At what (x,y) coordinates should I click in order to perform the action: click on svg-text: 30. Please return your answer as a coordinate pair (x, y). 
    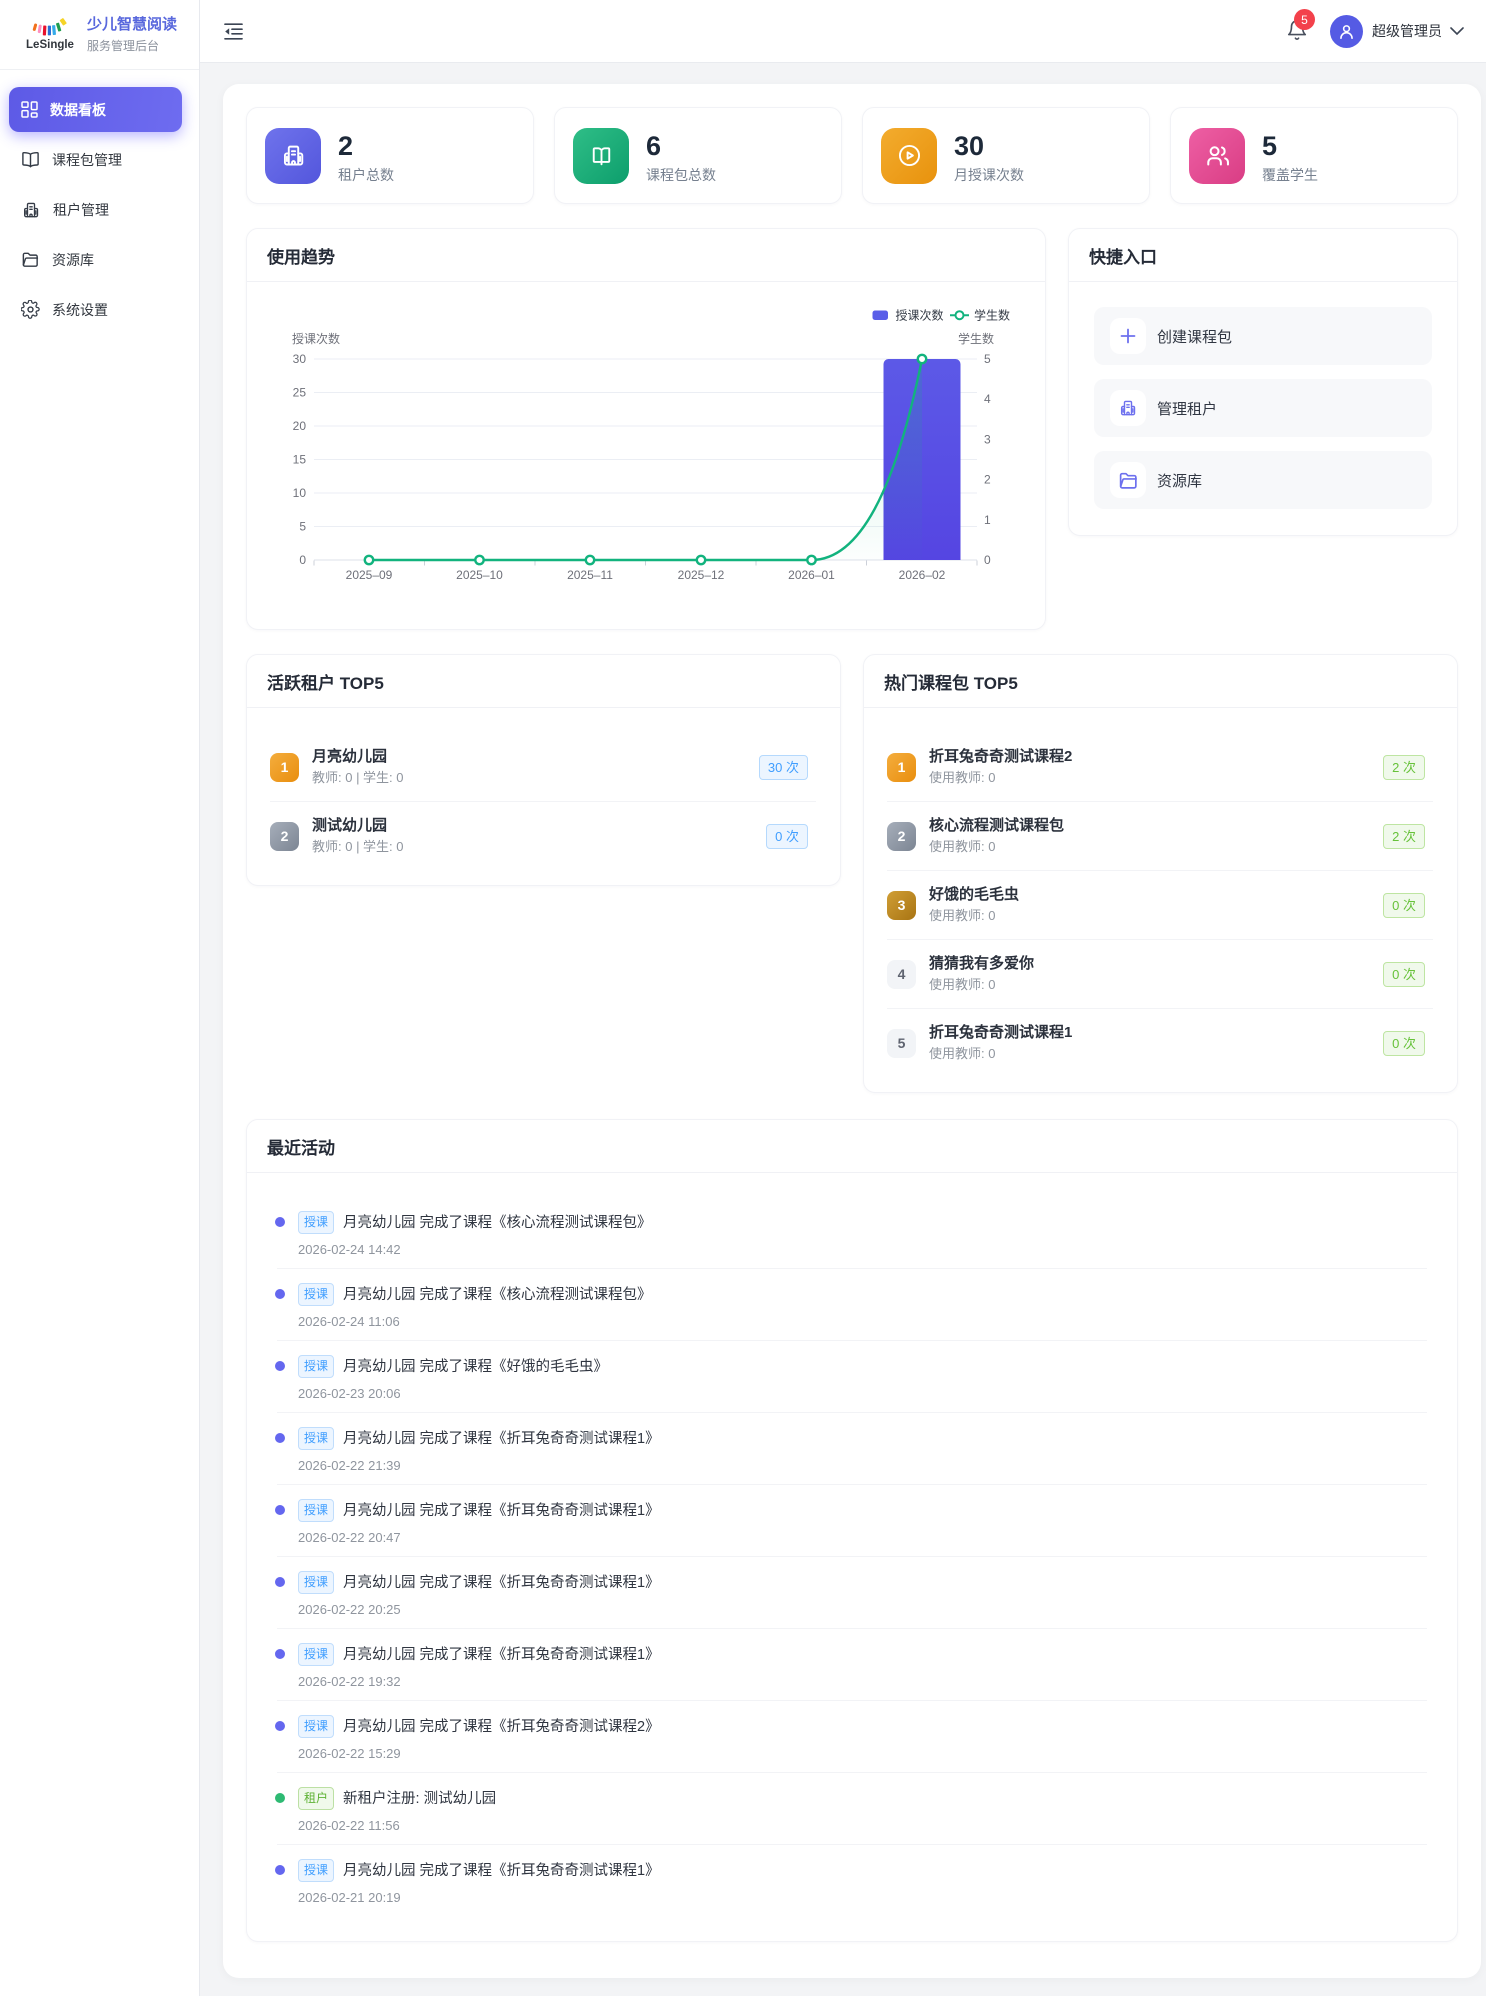
    Looking at the image, I should click on (300, 359).